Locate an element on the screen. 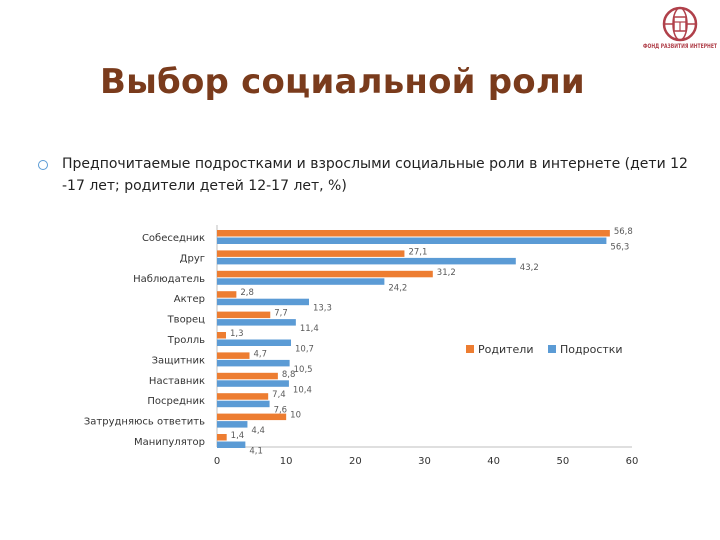 The height and width of the screenshot is (540, 720). x-tick-label: 20 is located at coordinates (355, 461).